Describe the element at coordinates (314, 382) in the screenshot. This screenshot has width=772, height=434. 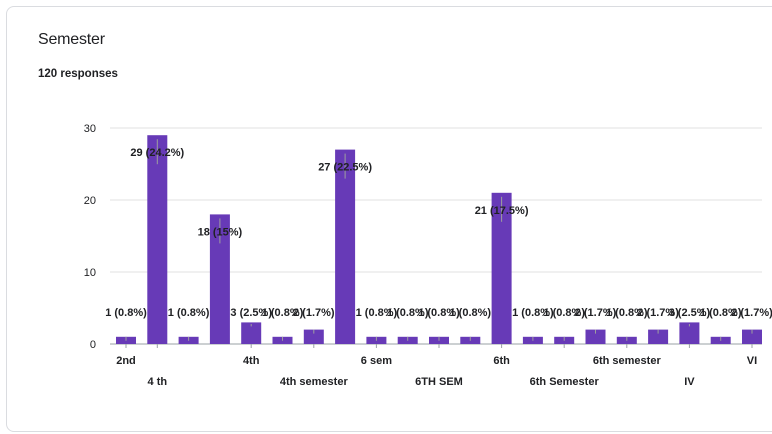
I see `x-category-label: 4th semester` at that location.